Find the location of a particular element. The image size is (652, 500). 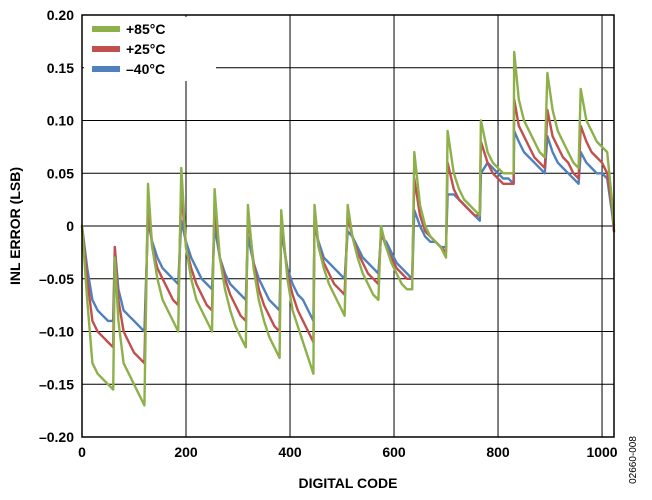

figure-id: 02660-008 is located at coordinates (633, 460).